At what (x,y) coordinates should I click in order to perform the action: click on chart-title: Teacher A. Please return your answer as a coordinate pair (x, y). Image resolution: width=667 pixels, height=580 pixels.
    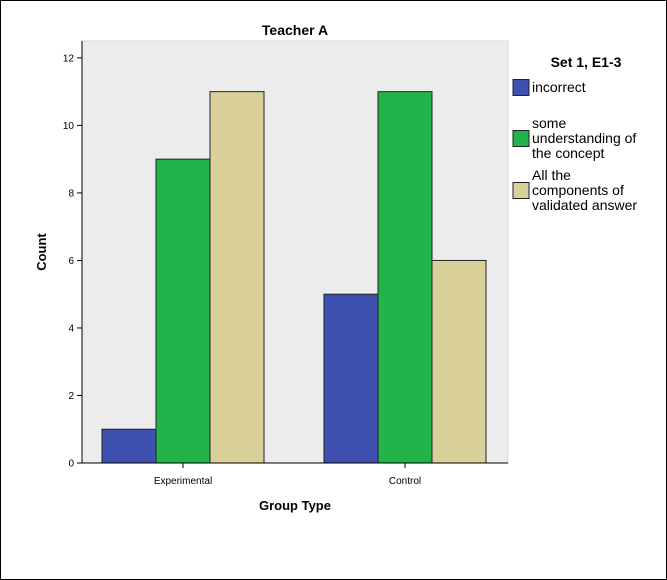
    Looking at the image, I should click on (295, 30).